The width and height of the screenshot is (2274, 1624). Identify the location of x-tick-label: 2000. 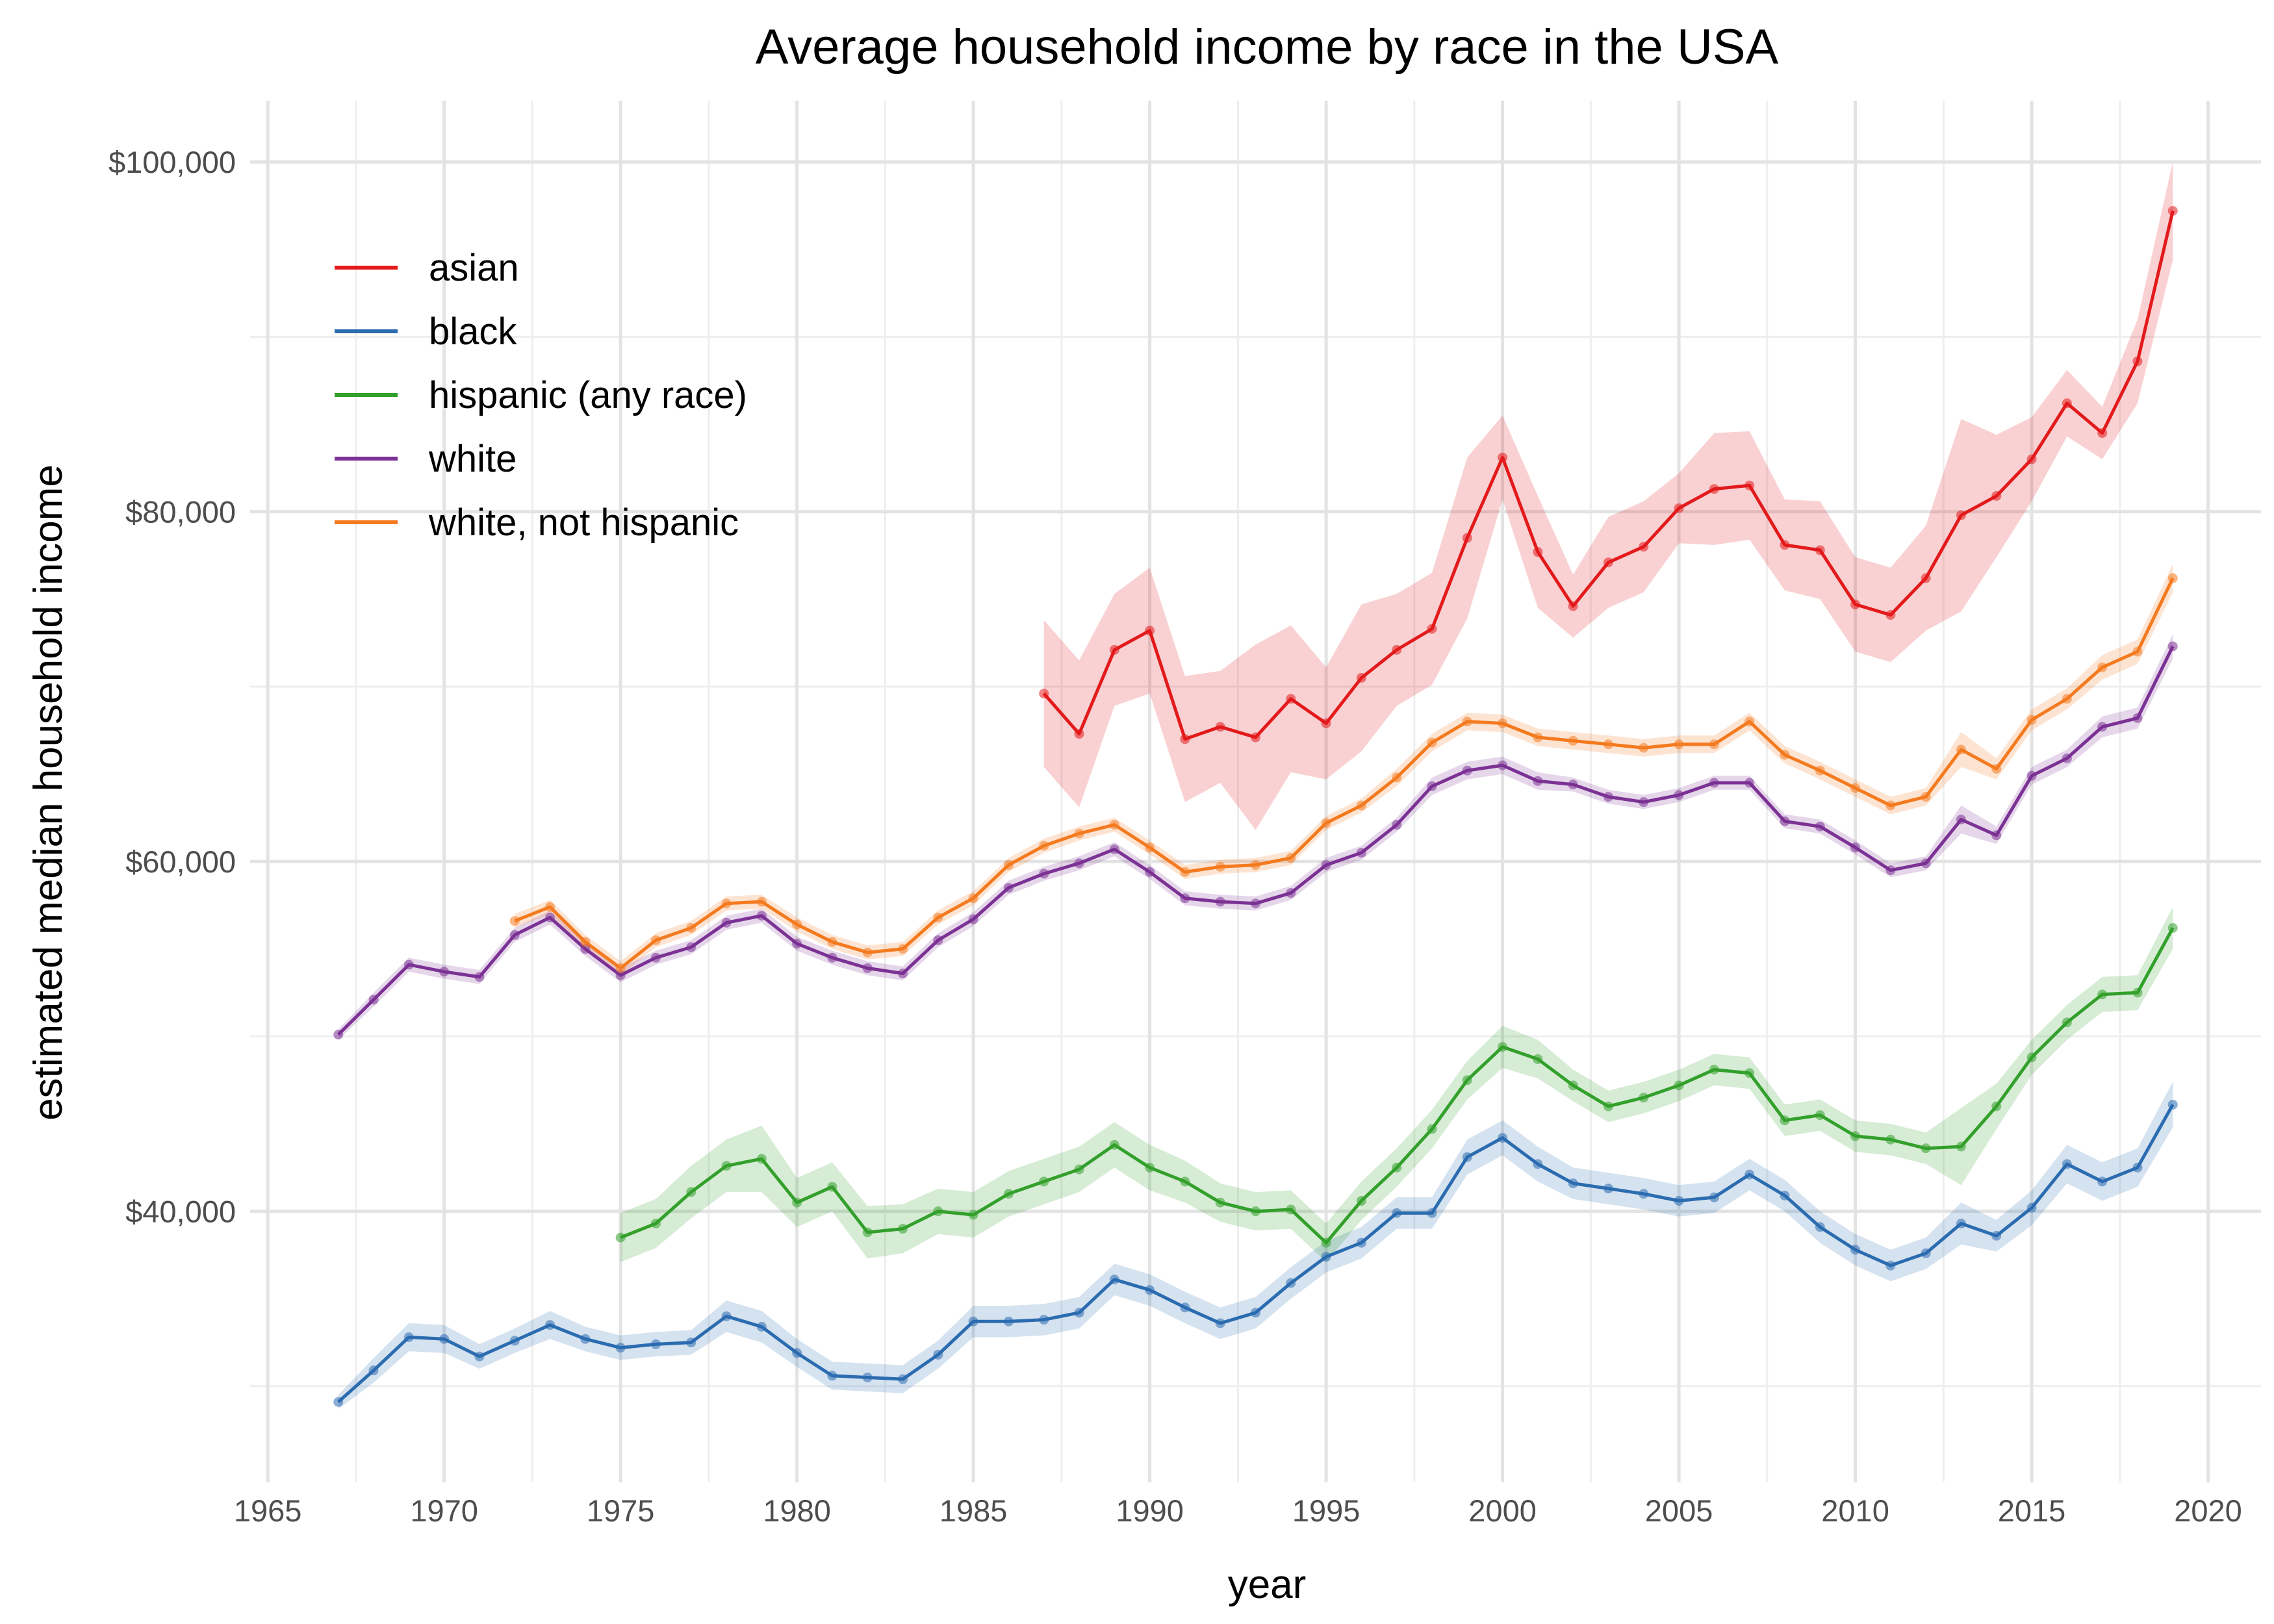
(1502, 1510).